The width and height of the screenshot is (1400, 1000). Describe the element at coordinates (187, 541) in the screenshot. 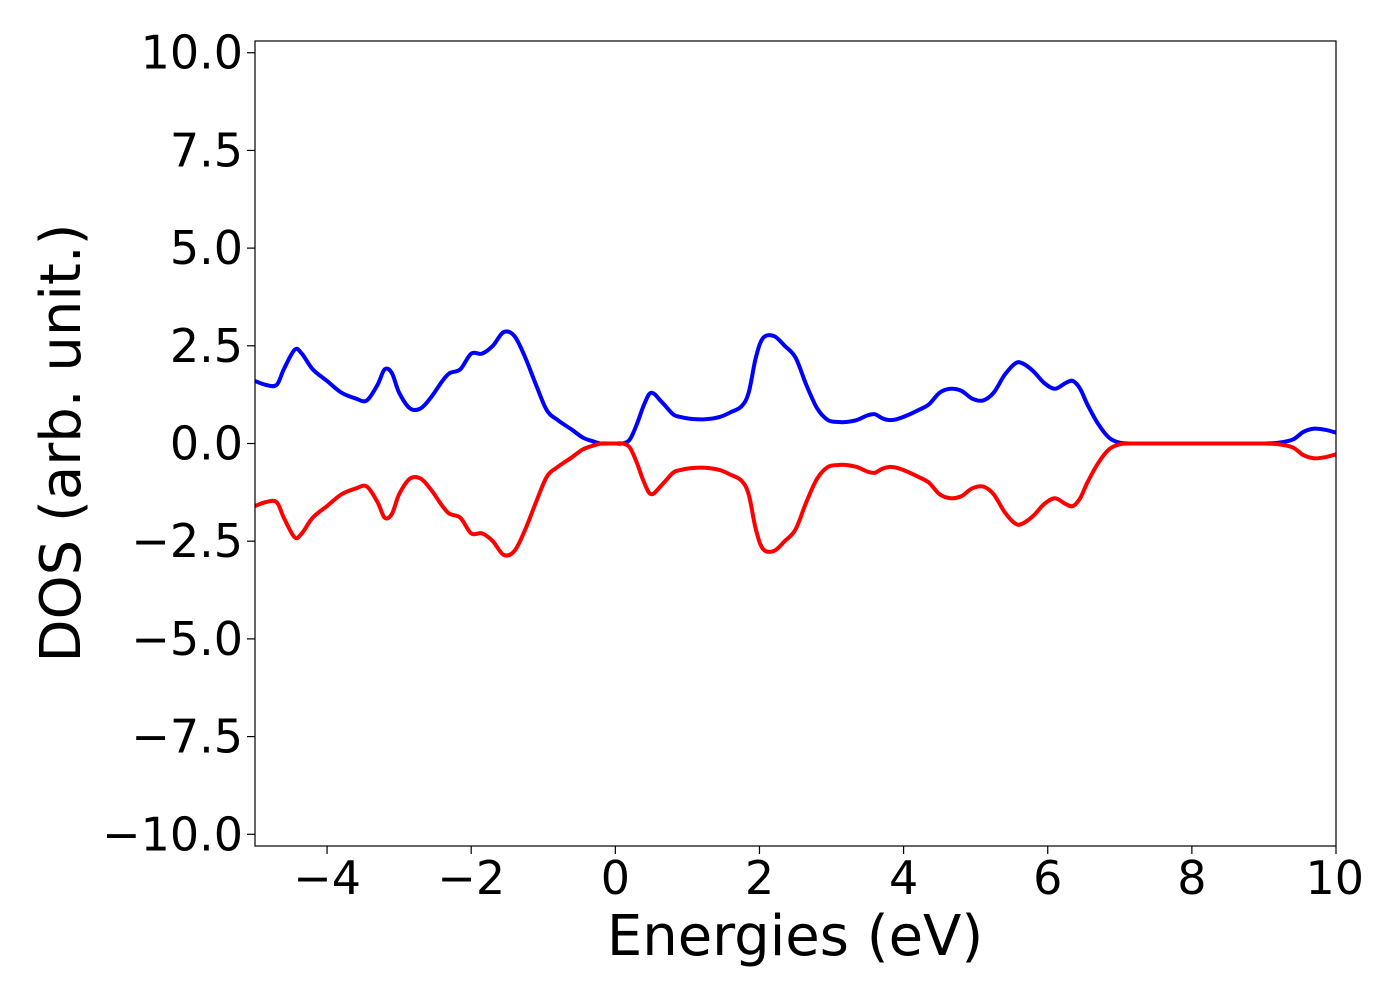

I see `y-tick-label: −2.5` at that location.